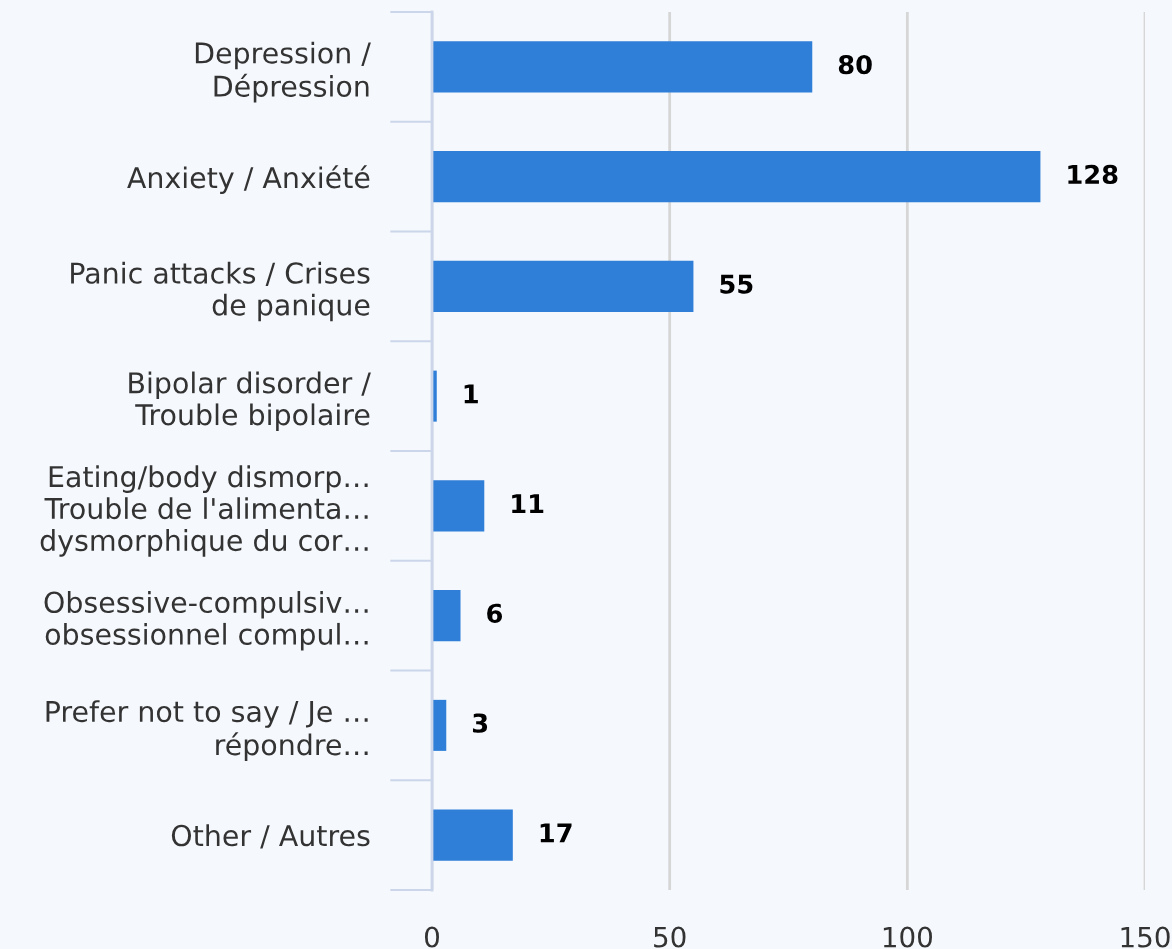 The height and width of the screenshot is (949, 1172). What do you see at coordinates (471, 394) in the screenshot?
I see `data-label: 1` at bounding box center [471, 394].